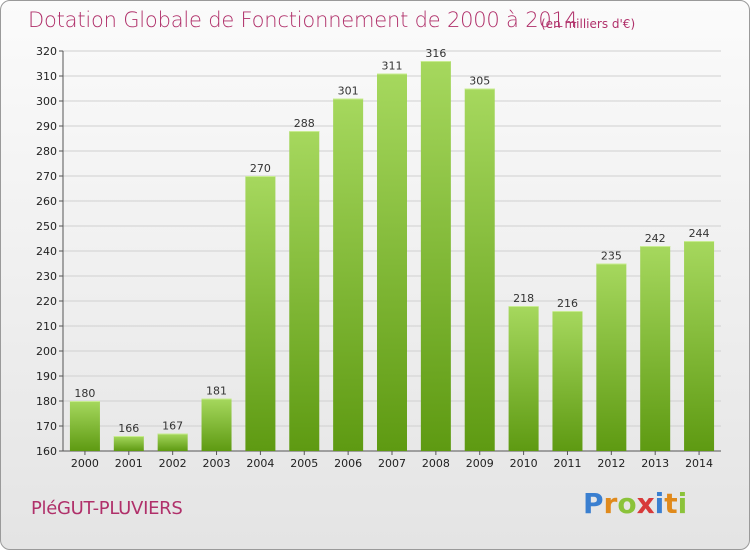 The height and width of the screenshot is (550, 750). Describe the element at coordinates (129, 463) in the screenshot. I see `x-tick-label-2001: 2001` at that location.